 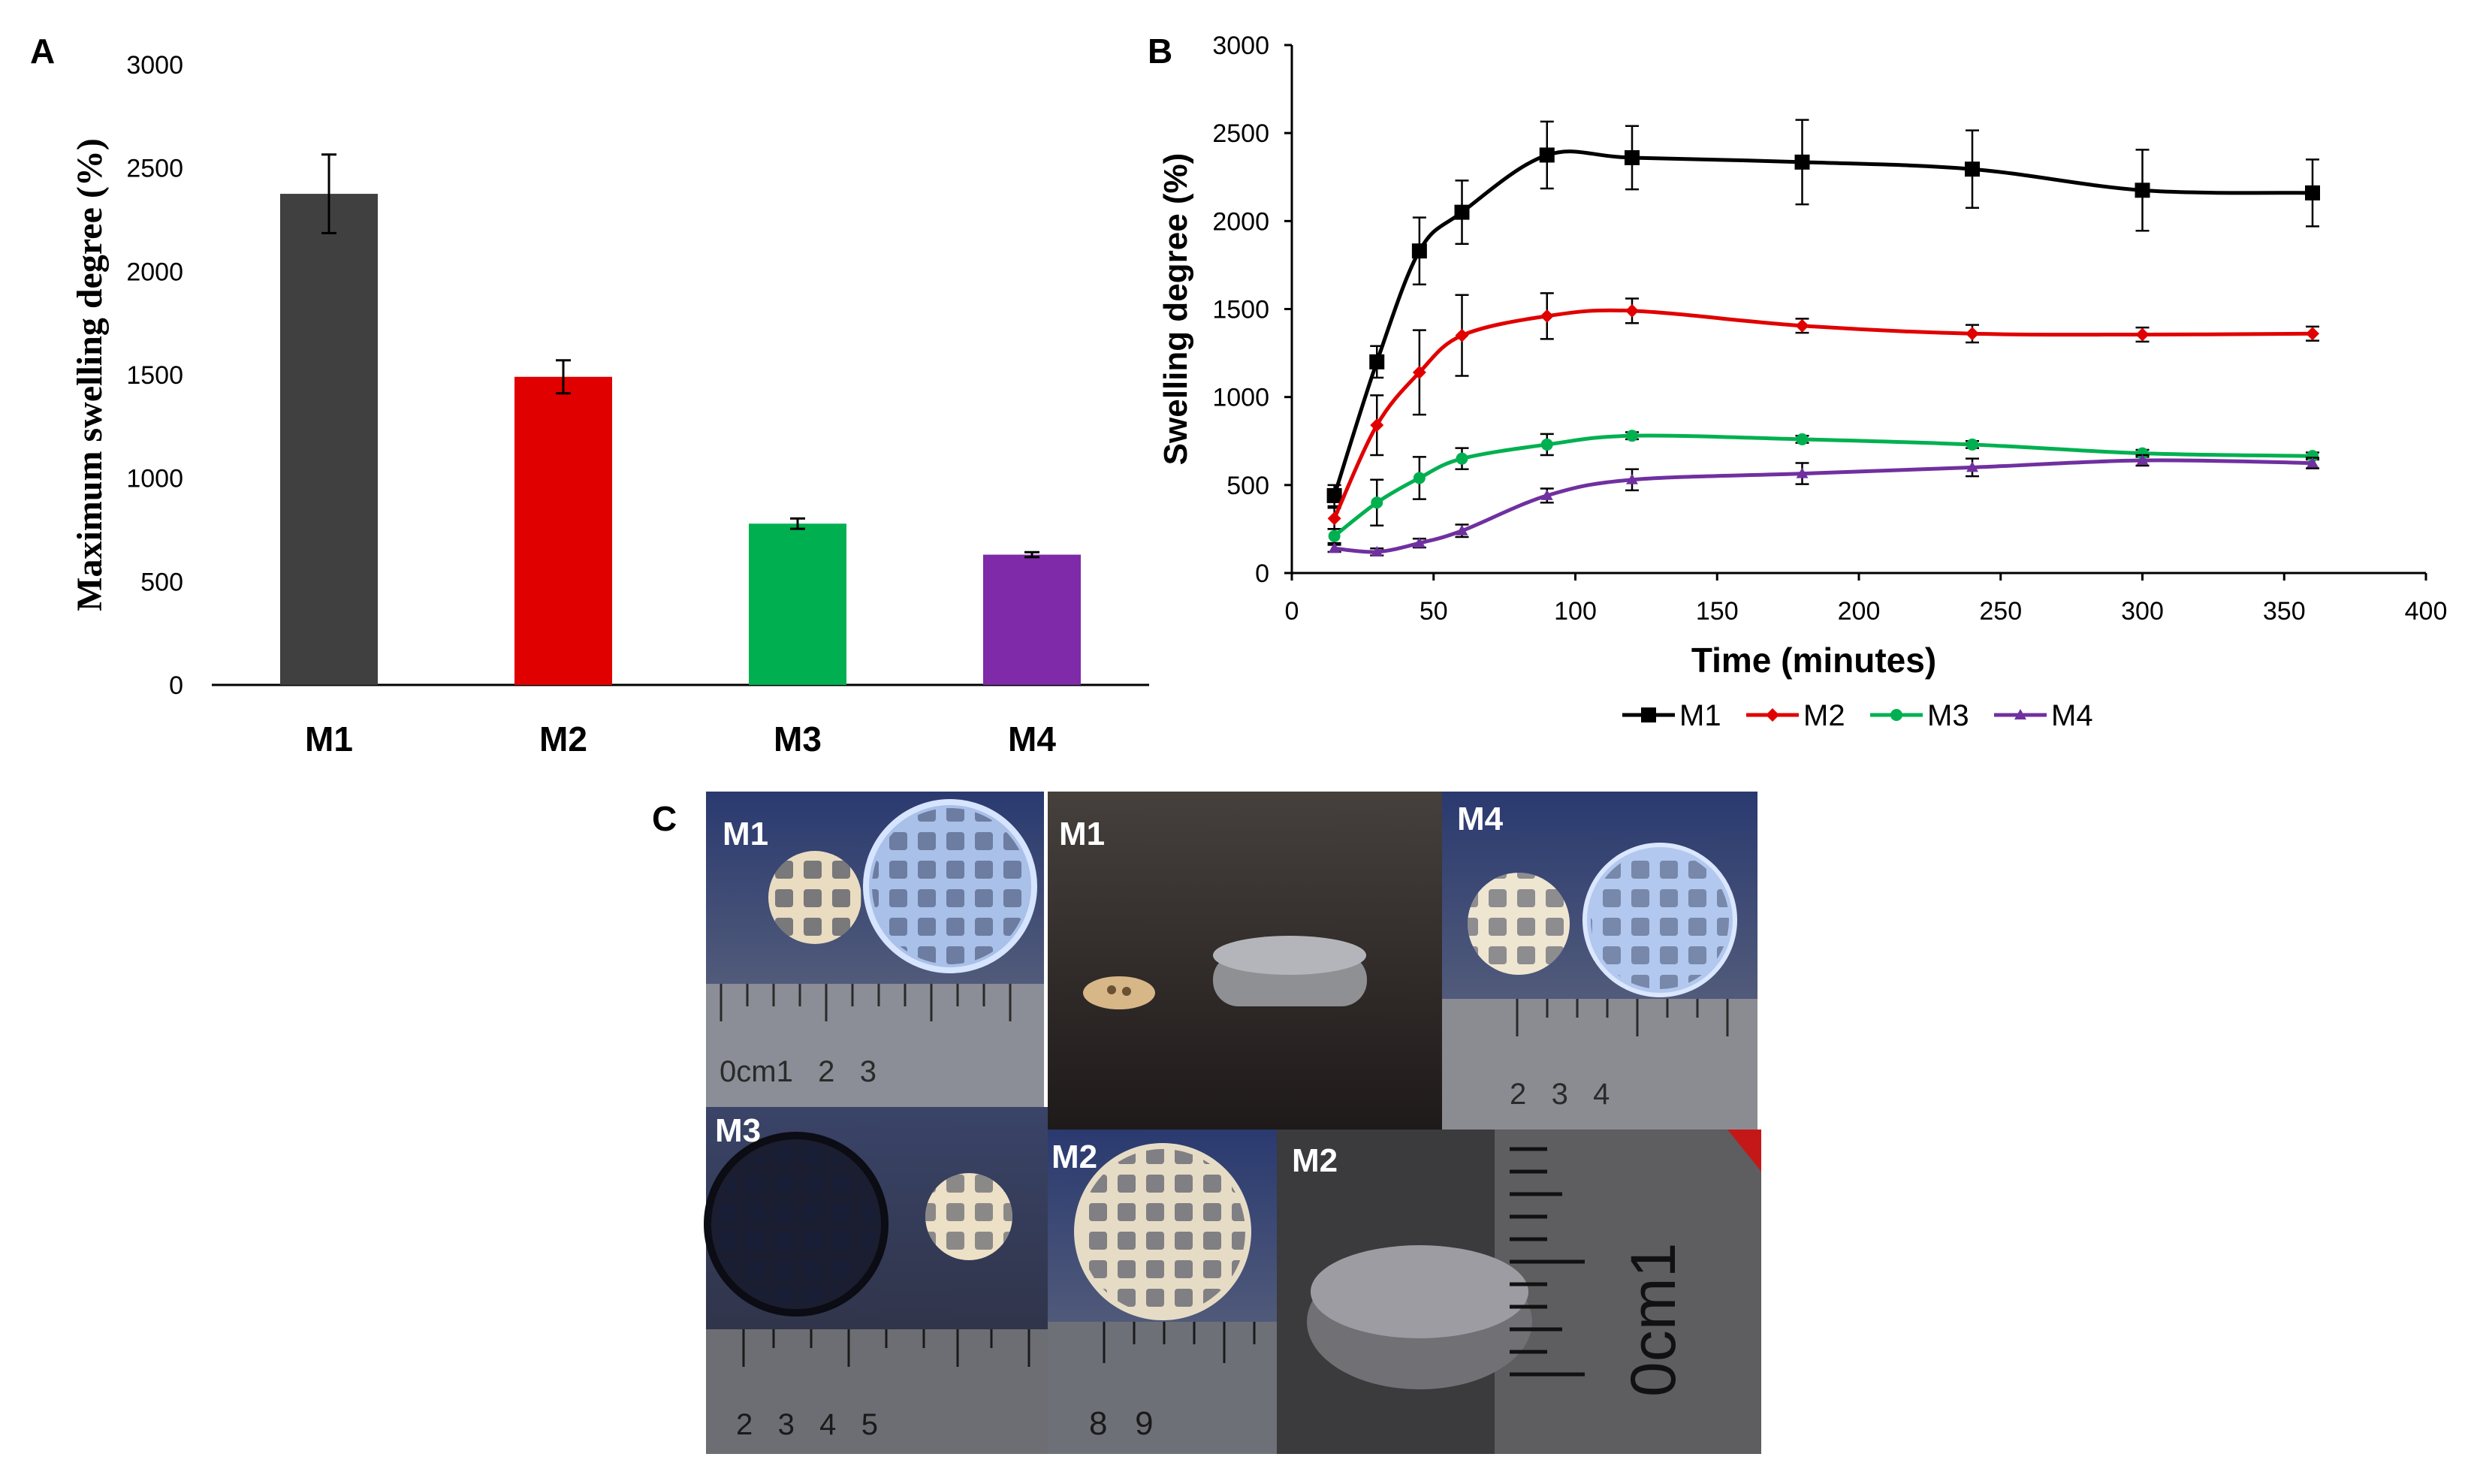 What do you see at coordinates (1948, 715) in the screenshot?
I see `legend-label: M3` at bounding box center [1948, 715].